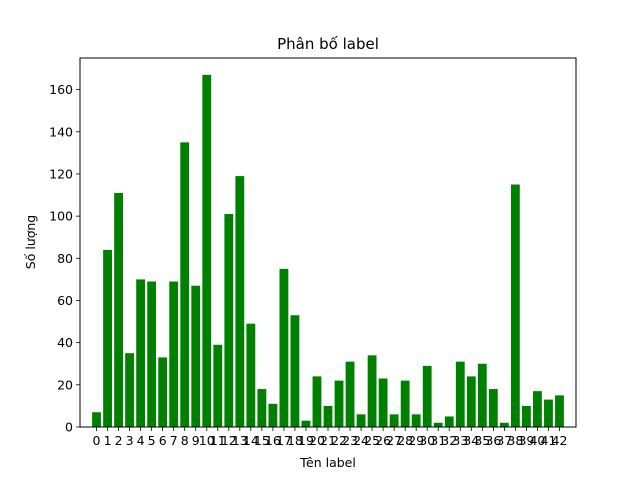 This screenshot has width=640, height=480. I want to click on x-tick-label: 30, so click(427, 440).